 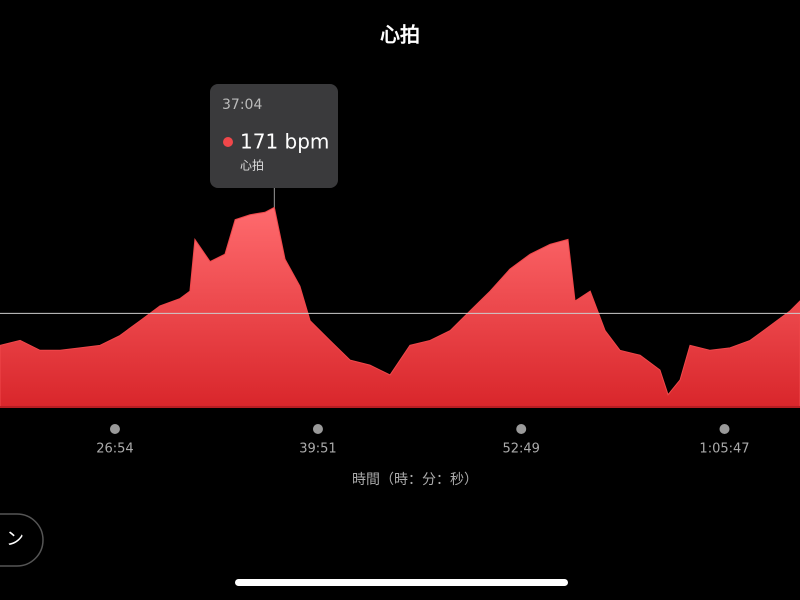 I want to click on home-indicator, so click(x=401, y=582).